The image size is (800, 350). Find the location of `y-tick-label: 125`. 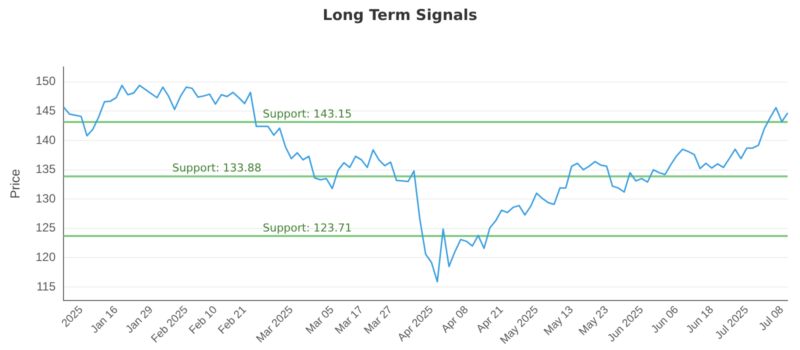

y-tick-label: 125 is located at coordinates (46, 227).